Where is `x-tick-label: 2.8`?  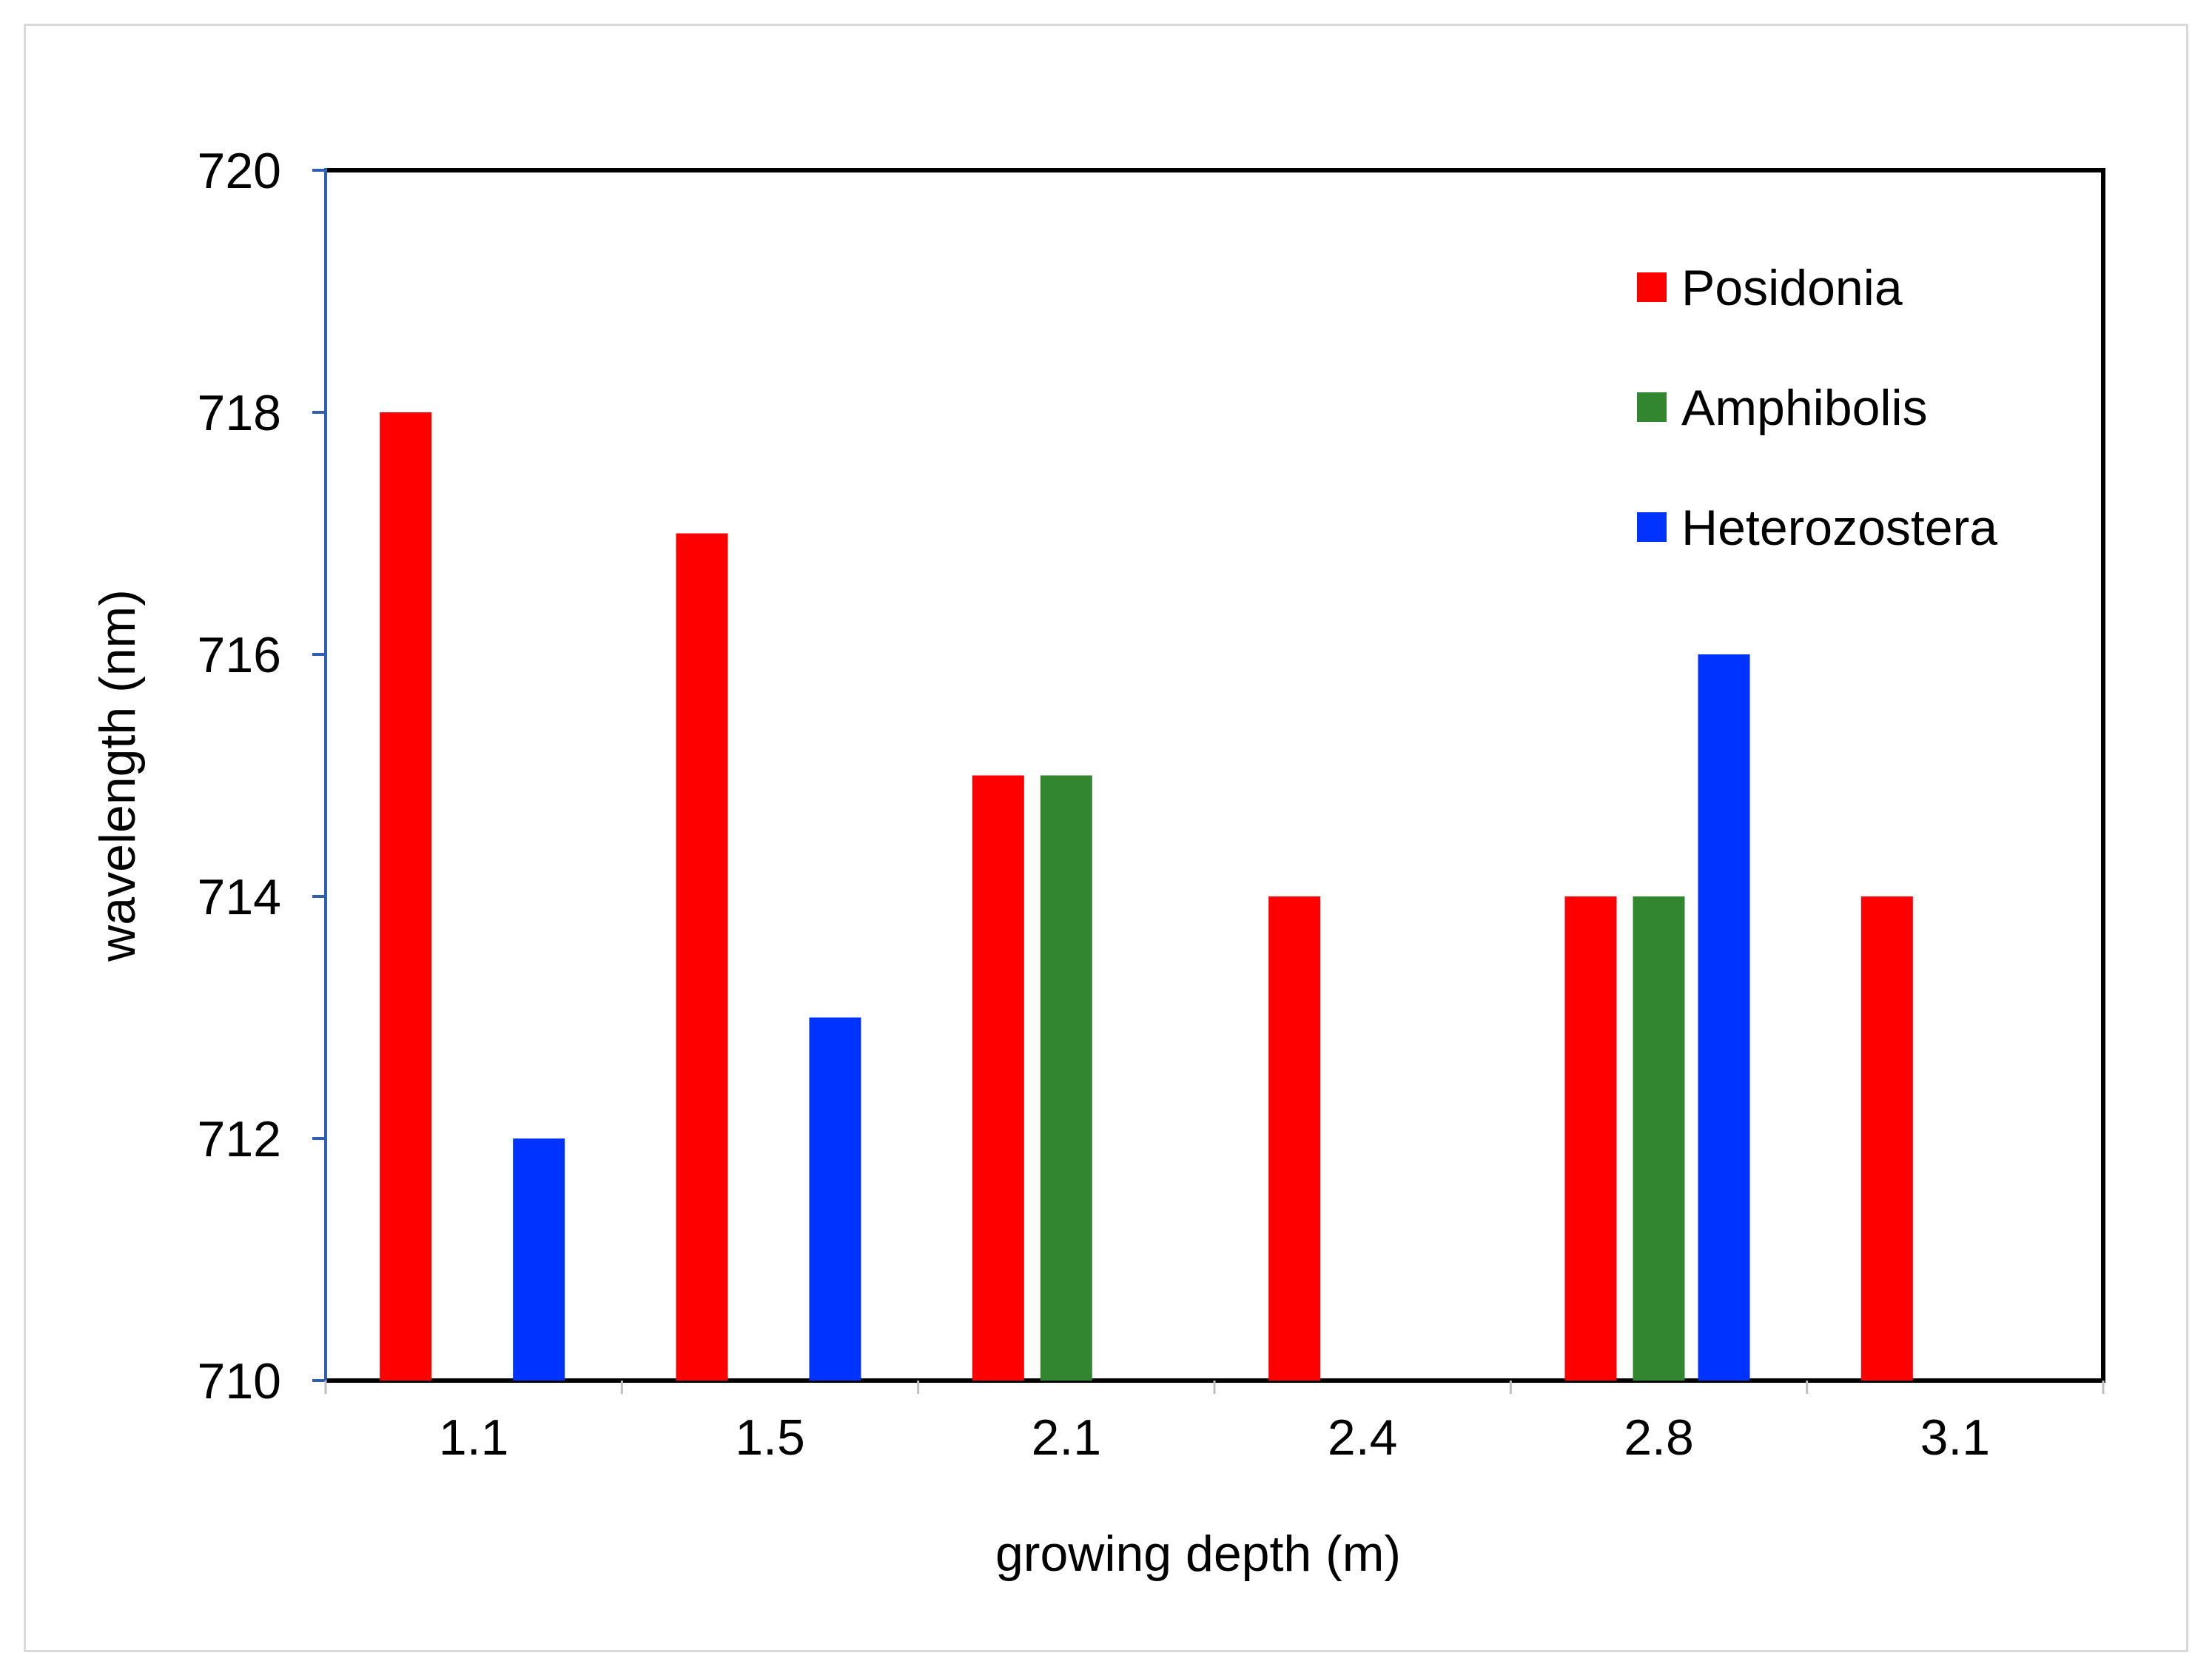 x-tick-label: 2.8 is located at coordinates (1659, 1437).